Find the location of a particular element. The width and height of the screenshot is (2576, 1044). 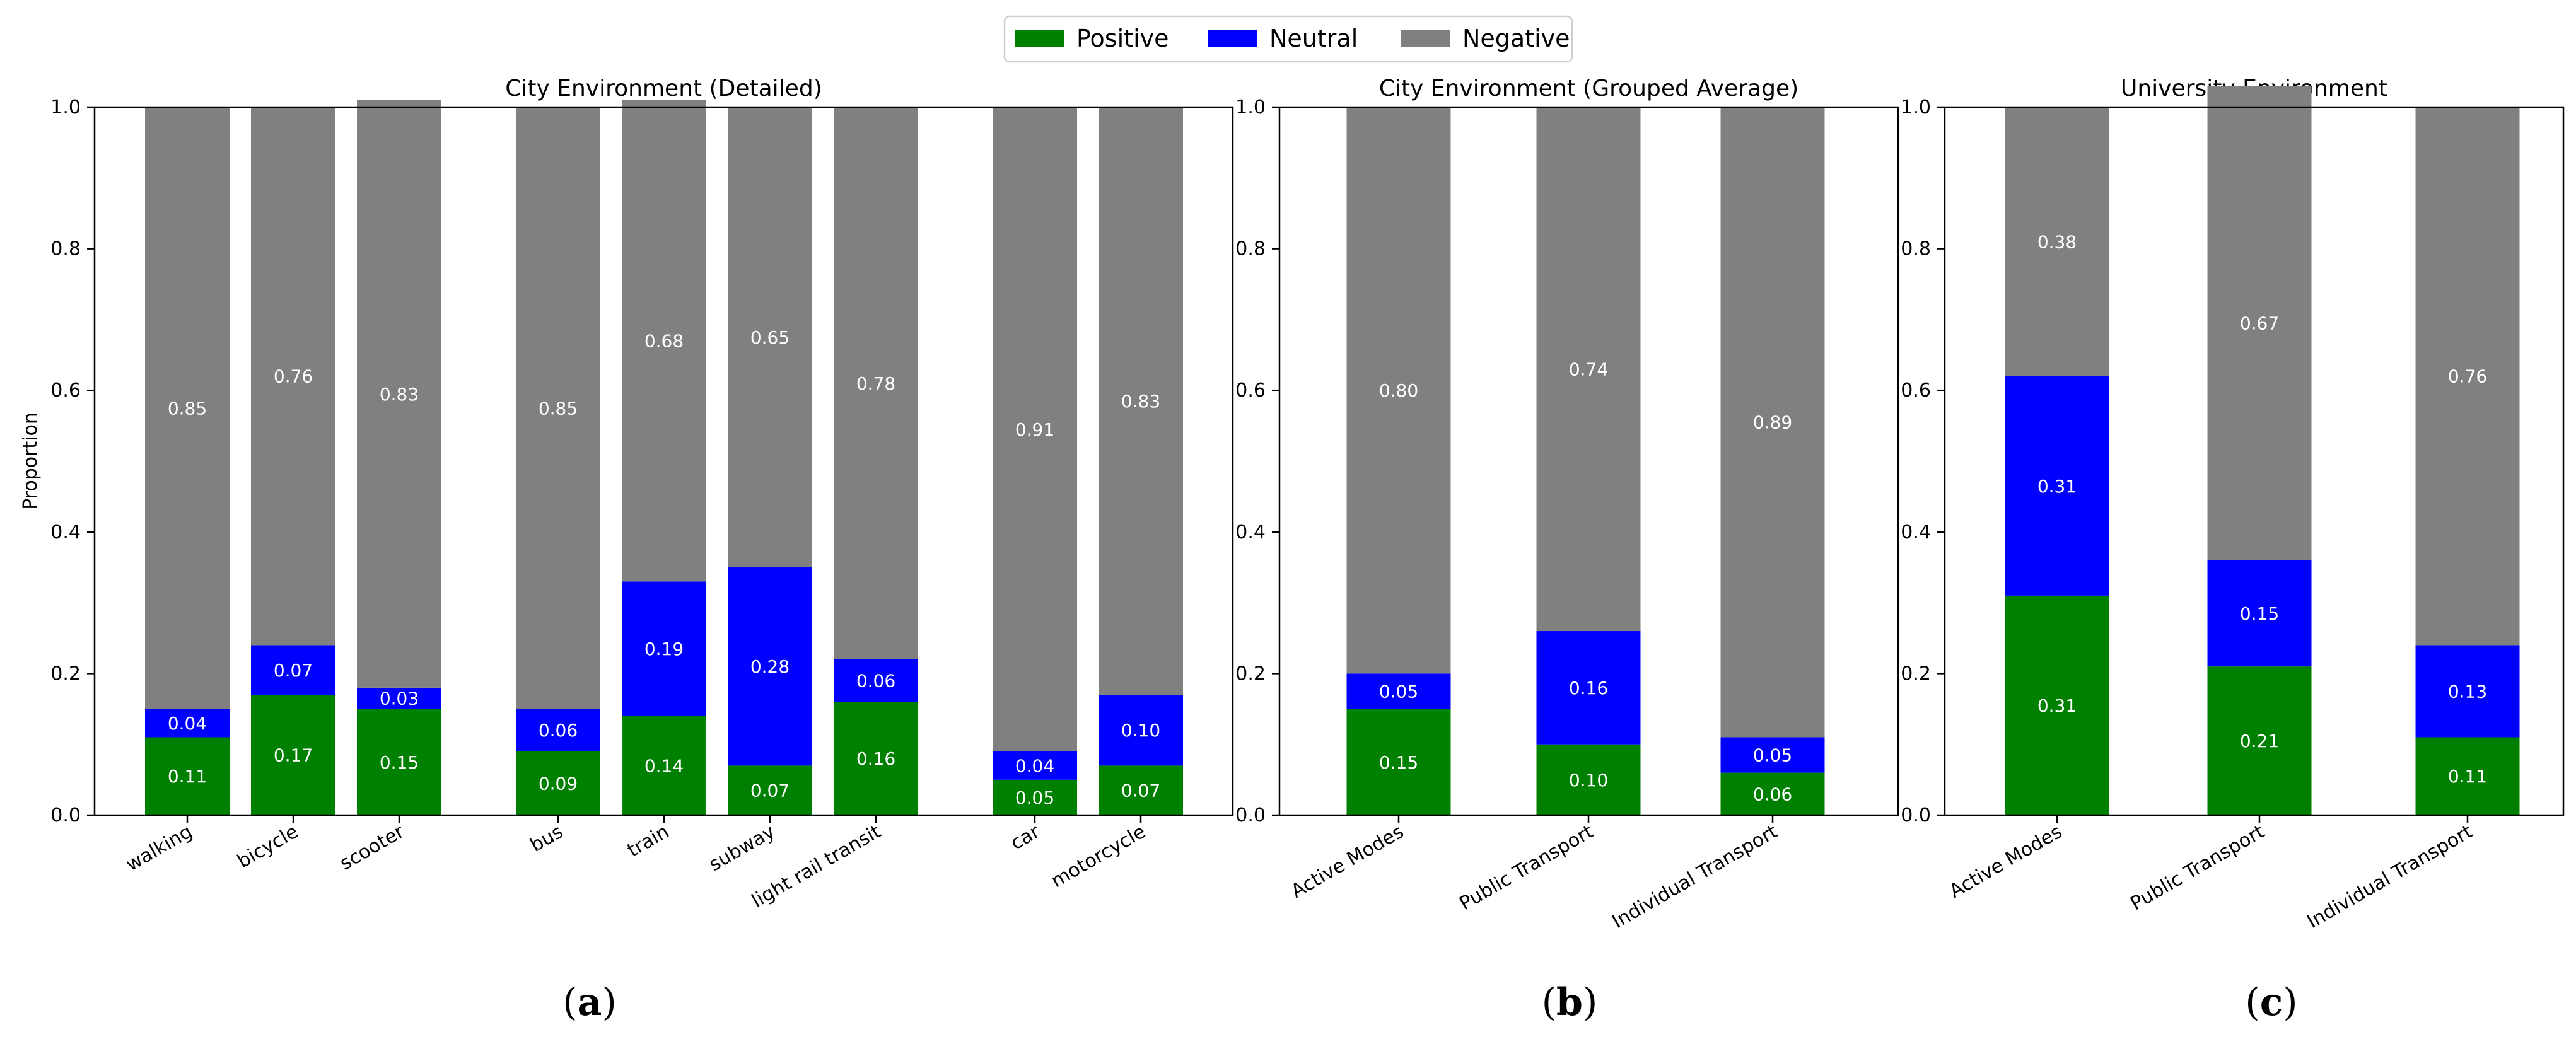

data-label-neutral: 0.05 is located at coordinates (1399, 691).